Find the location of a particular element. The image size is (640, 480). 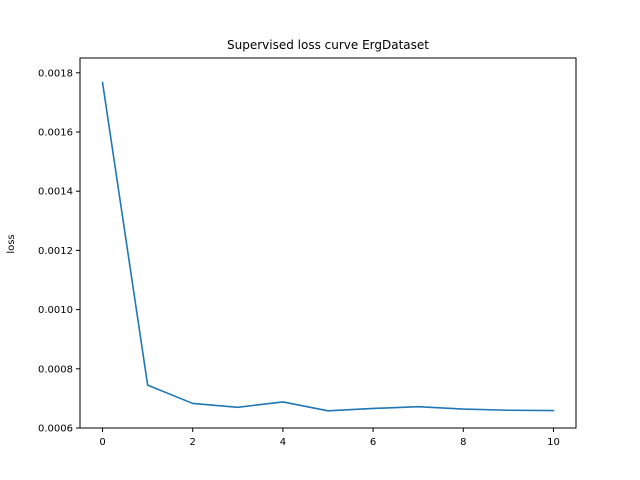

x-tick-label: 6 is located at coordinates (373, 442).